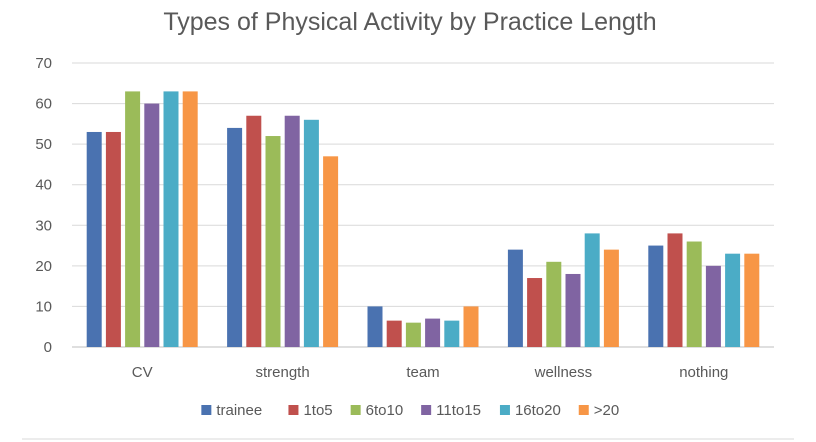  Describe the element at coordinates (703, 372) in the screenshot. I see `x-category-label: nothing` at that location.